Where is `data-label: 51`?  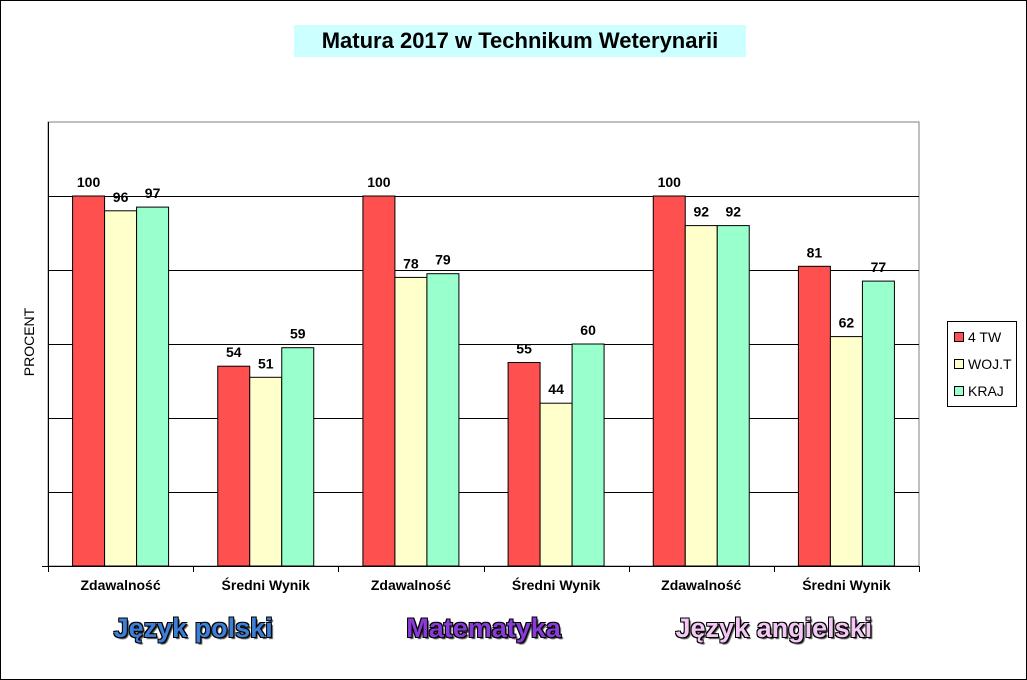
data-label: 51 is located at coordinates (266, 363).